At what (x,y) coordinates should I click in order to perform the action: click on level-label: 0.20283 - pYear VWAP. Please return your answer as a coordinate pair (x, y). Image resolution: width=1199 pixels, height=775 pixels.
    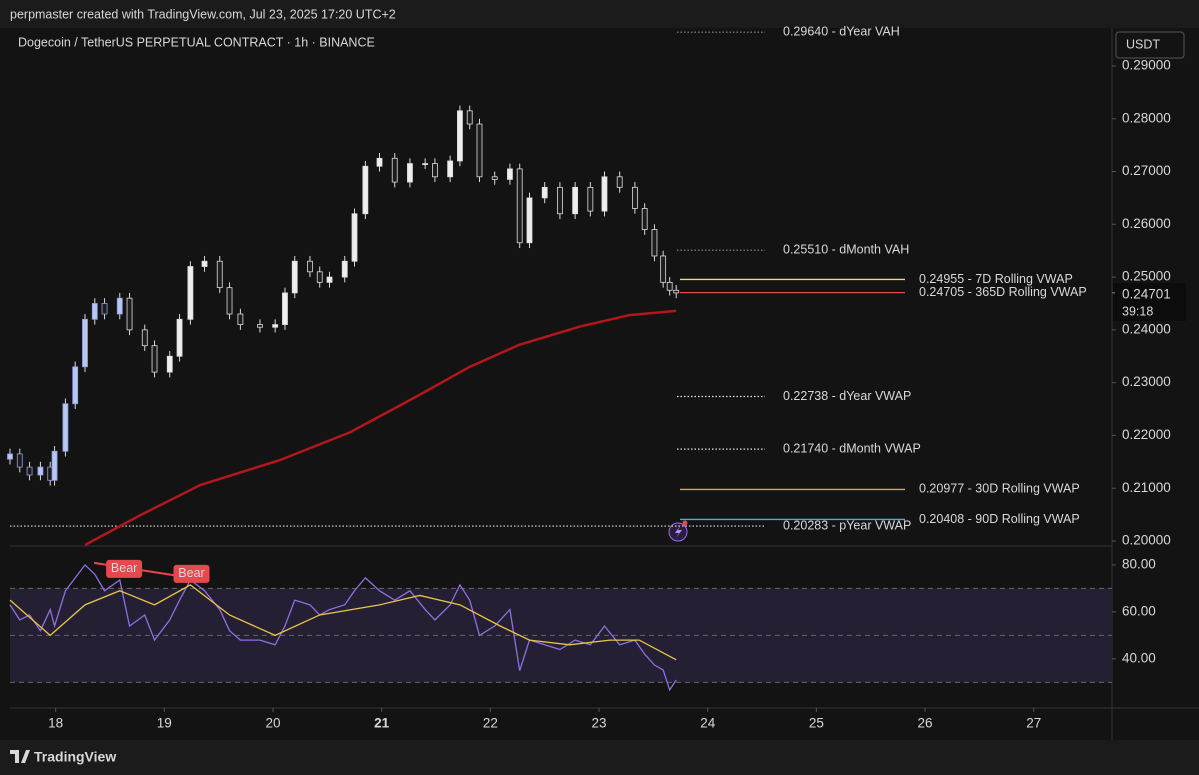
    Looking at the image, I should click on (847, 525).